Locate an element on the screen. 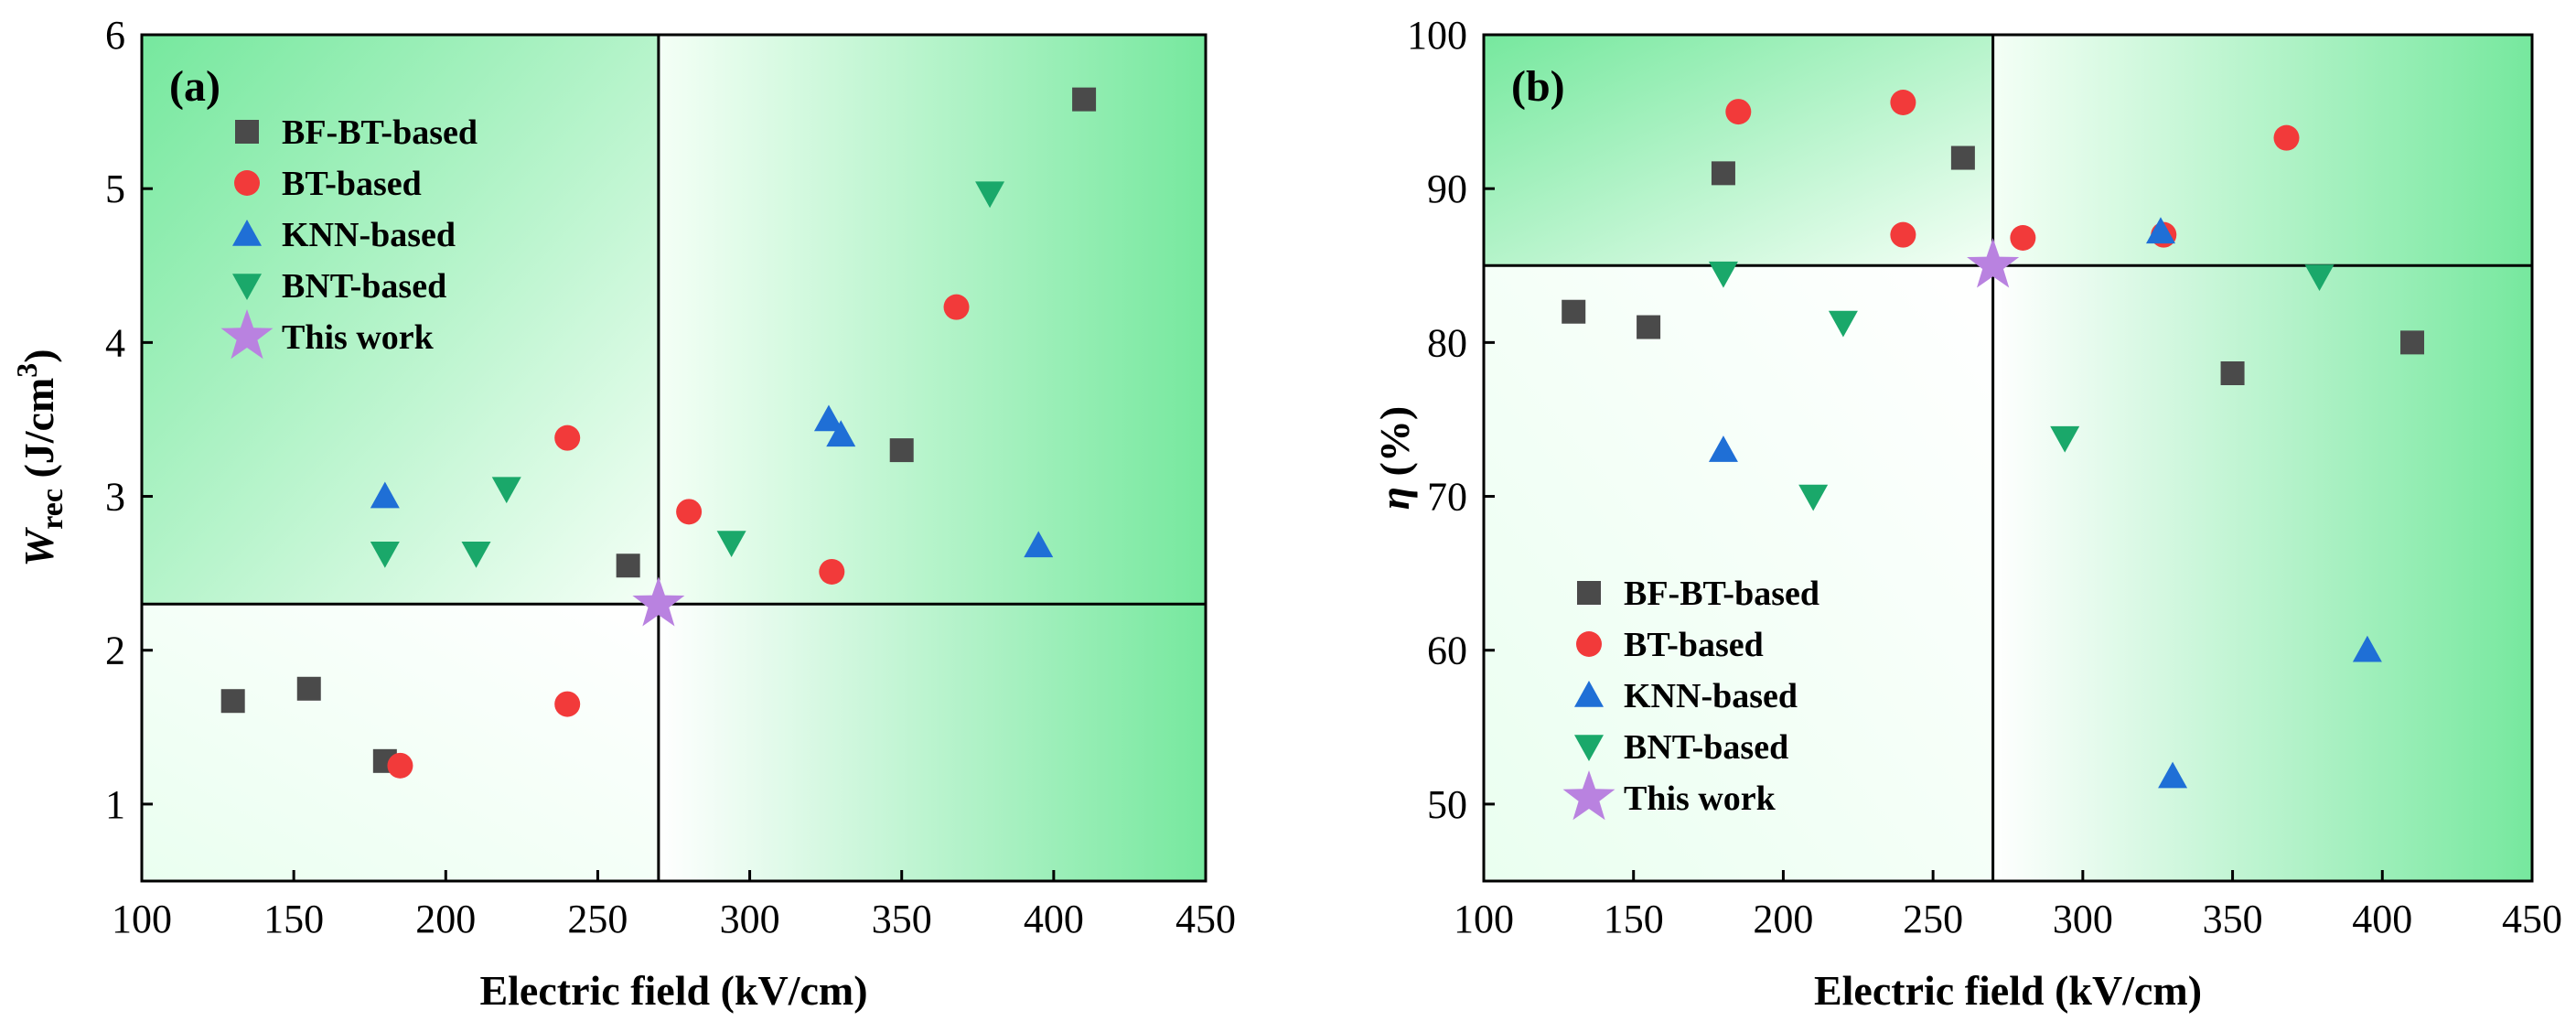  x-tick-label: 100 is located at coordinates (142, 919).